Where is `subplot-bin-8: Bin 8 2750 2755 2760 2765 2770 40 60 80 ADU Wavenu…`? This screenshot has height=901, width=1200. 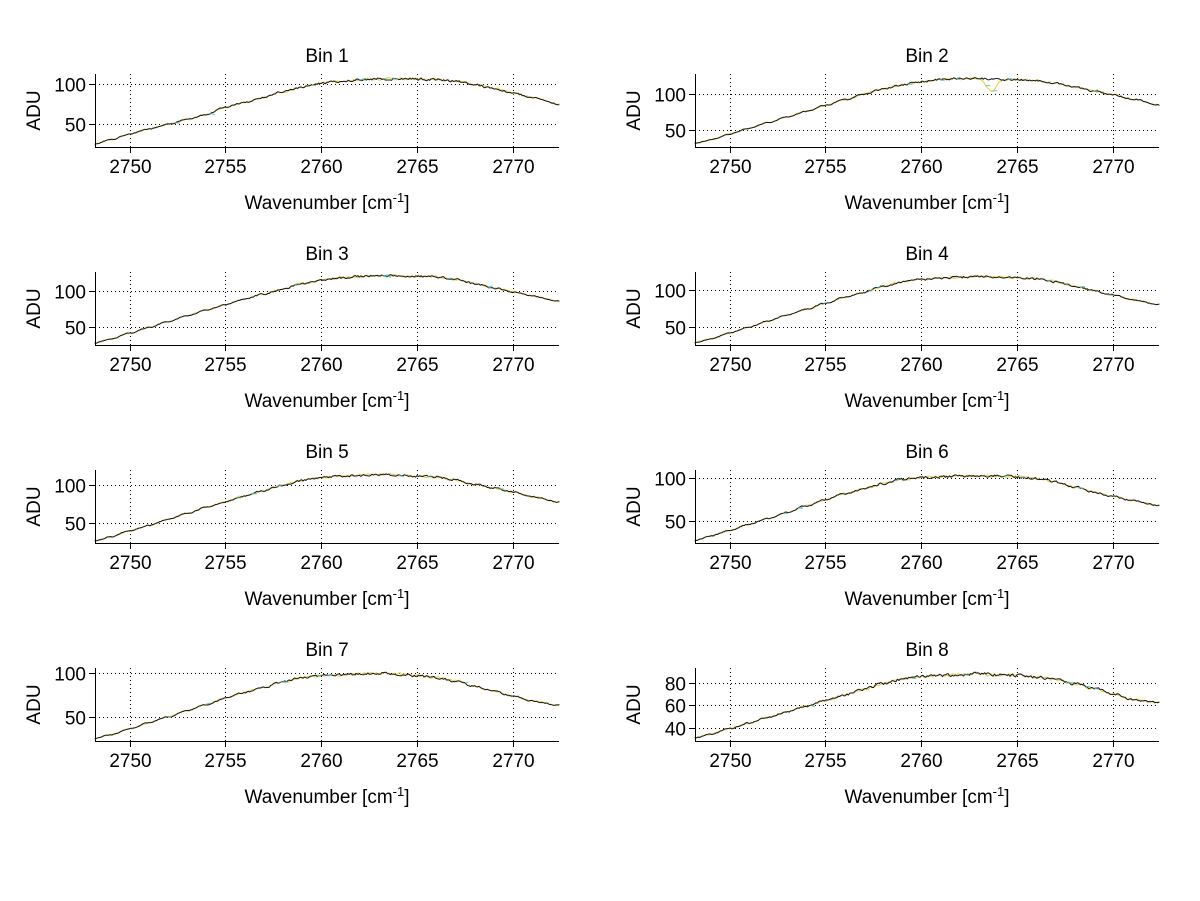 subplot-bin-8: Bin 8 2750 2755 2760 2765 2770 40 60 80 ADU Wavenu… is located at coordinates (900, 735).